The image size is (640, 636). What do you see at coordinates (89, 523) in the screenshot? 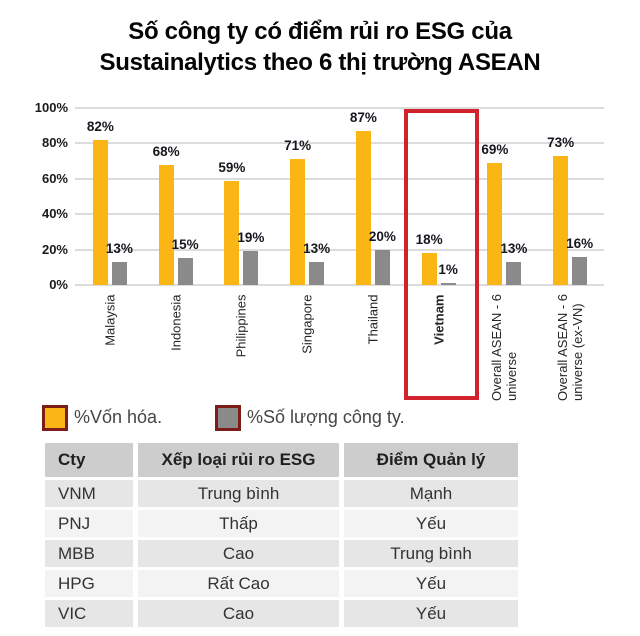
I see `table-row-ticker: PNJ` at bounding box center [89, 523].